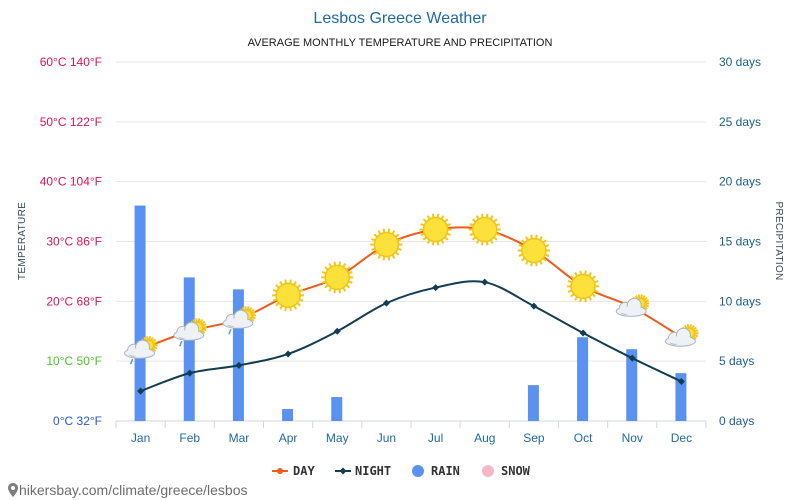  What do you see at coordinates (140, 438) in the screenshot?
I see `month-label: Jan` at bounding box center [140, 438].